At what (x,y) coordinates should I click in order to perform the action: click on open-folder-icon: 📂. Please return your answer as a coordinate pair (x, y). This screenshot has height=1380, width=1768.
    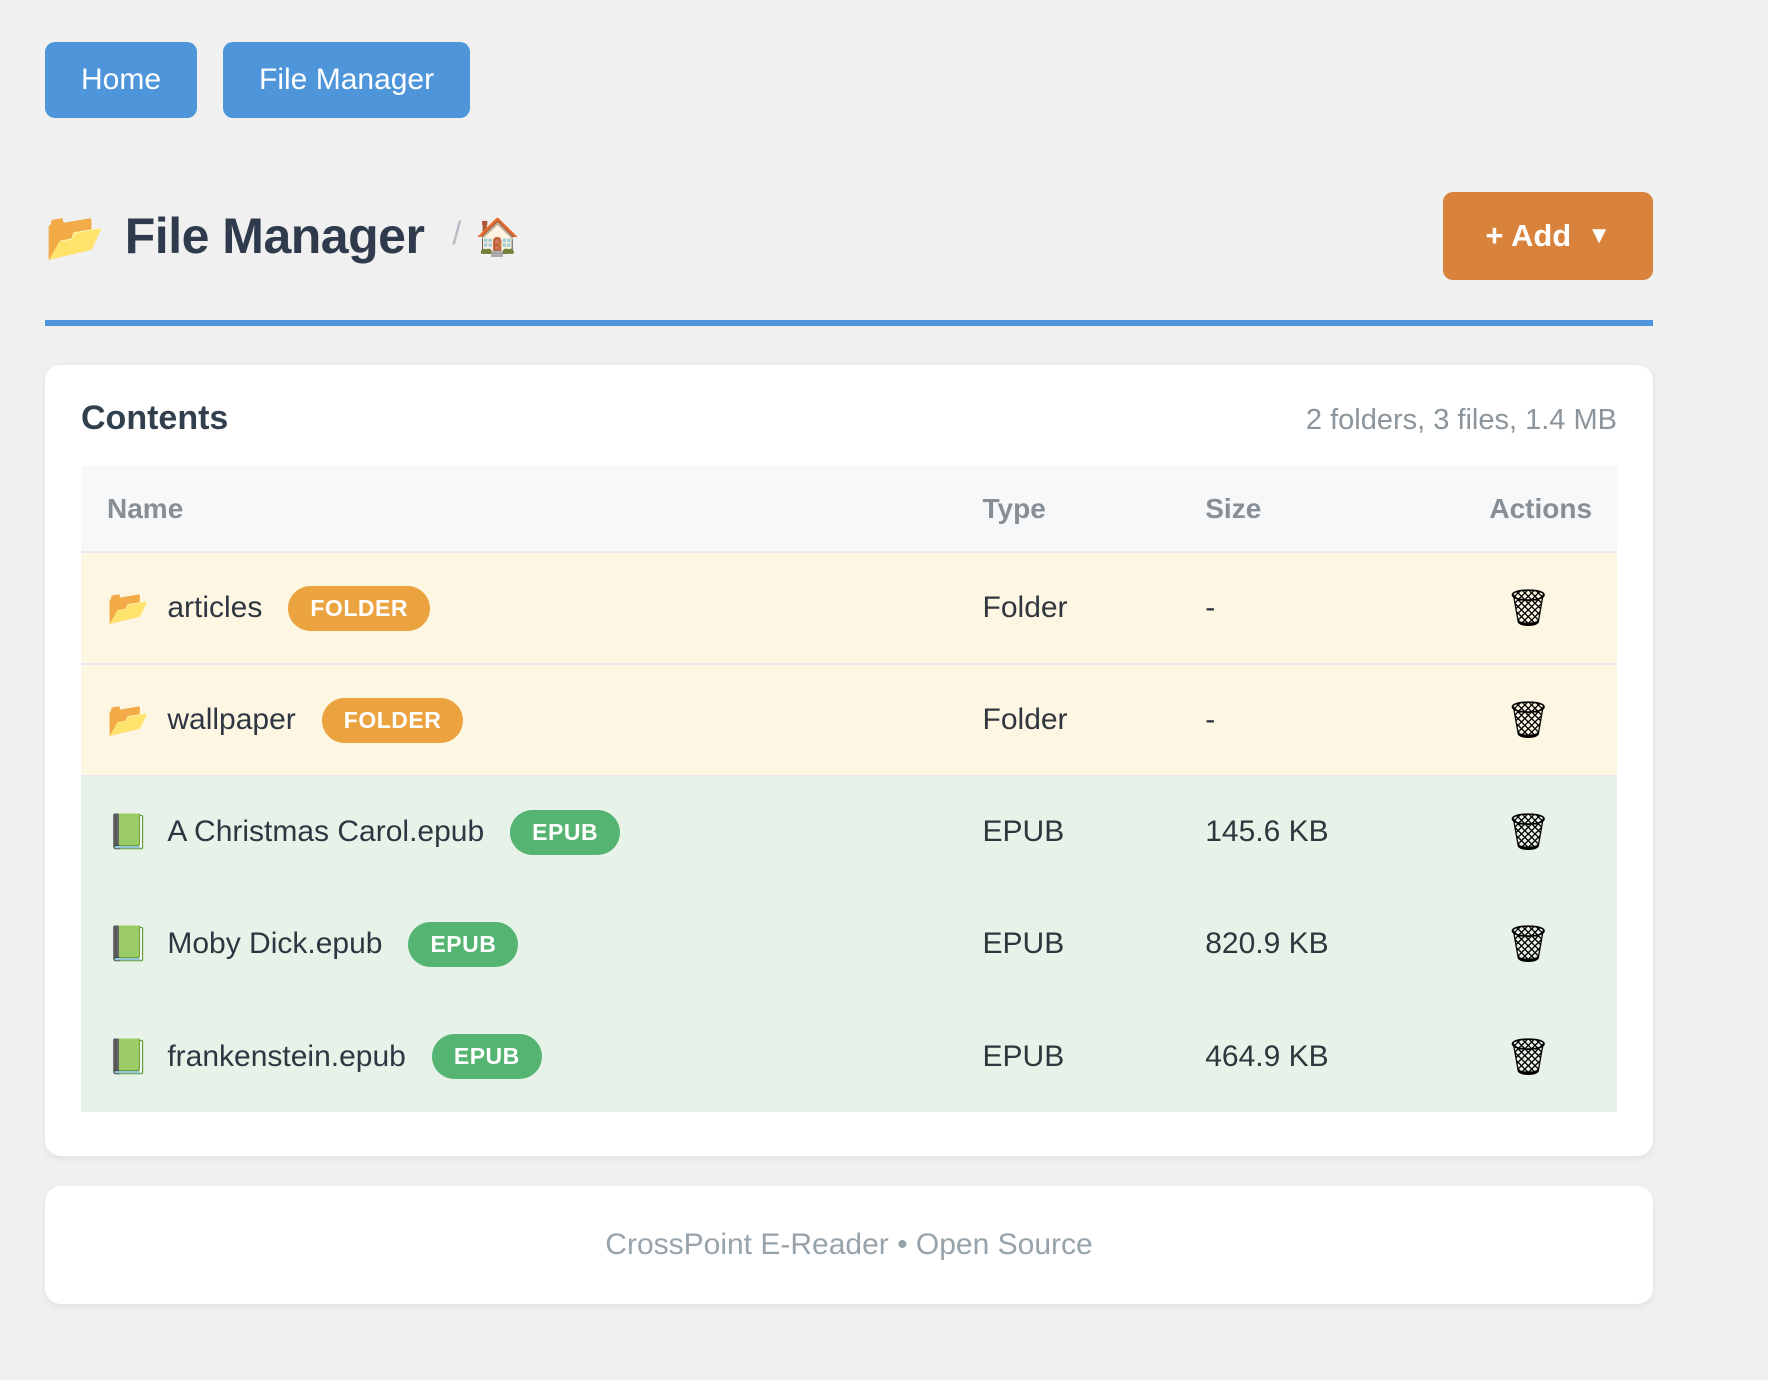
    Looking at the image, I should click on (75, 237).